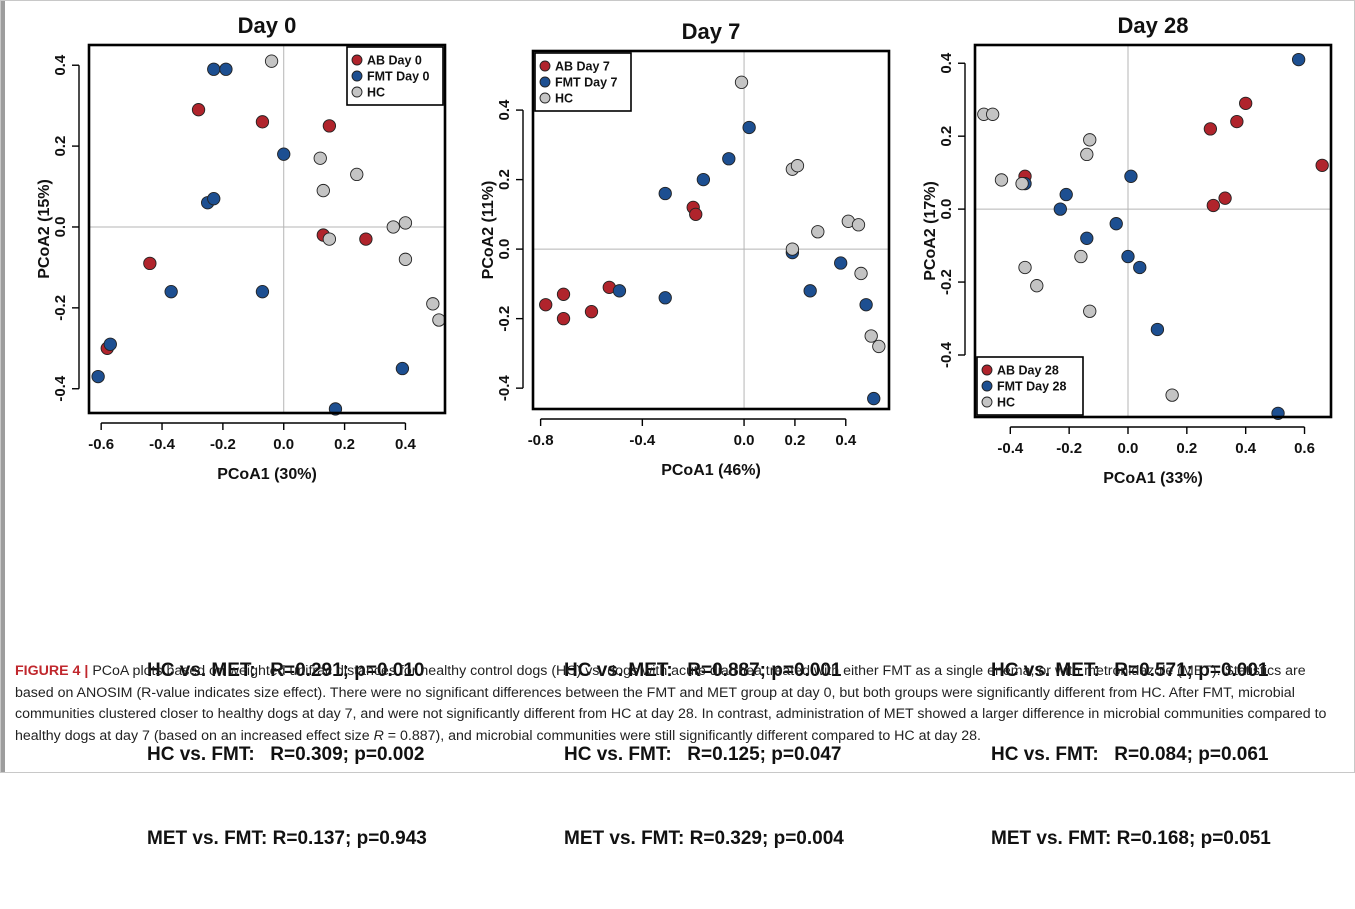 This screenshot has width=1355, height=909. What do you see at coordinates (711, 31) in the screenshot?
I see `chart-title: Day 7` at bounding box center [711, 31].